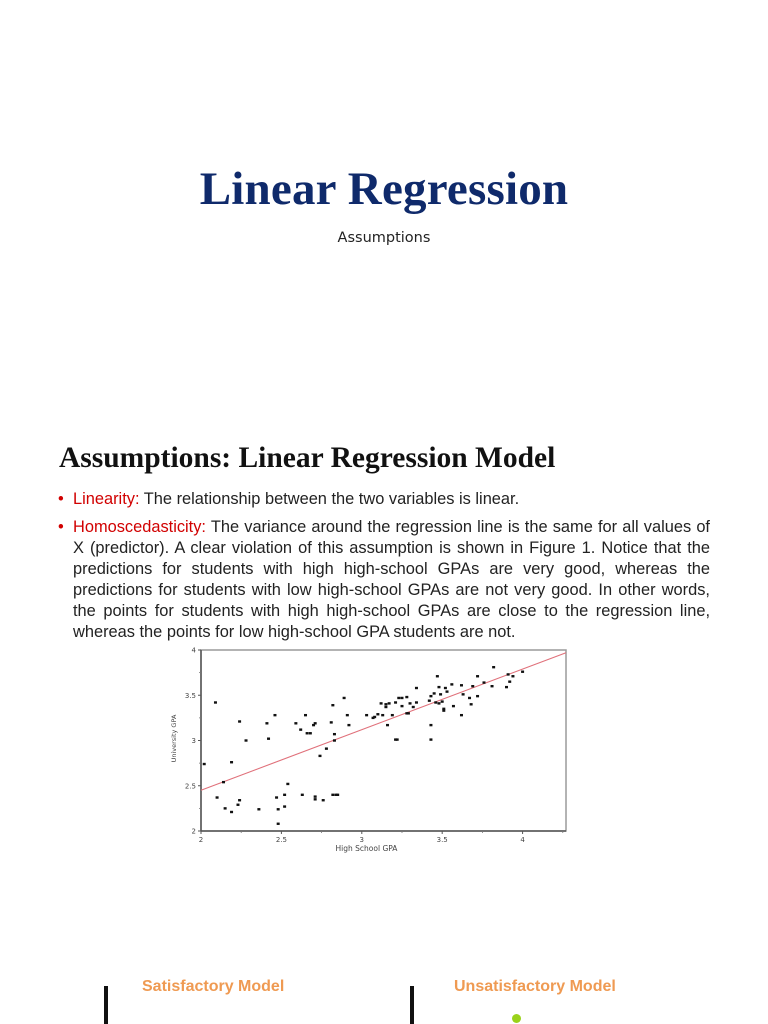 This screenshot has height=1024, width=768. Describe the element at coordinates (194, 651) in the screenshot. I see `y-tick-label: 4` at that location.